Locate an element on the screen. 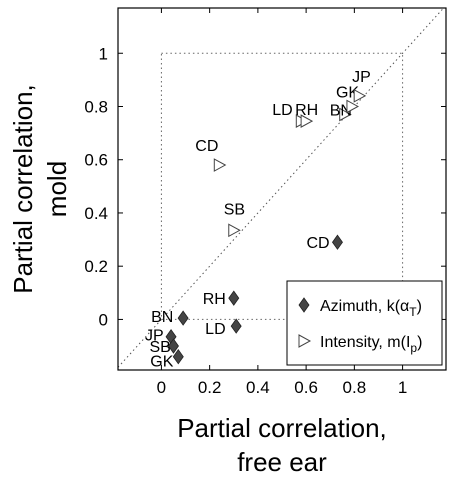 Image resolution: width=474 pixels, height=480 pixels. azimuth-point-label-rh: RH is located at coordinates (214, 299).